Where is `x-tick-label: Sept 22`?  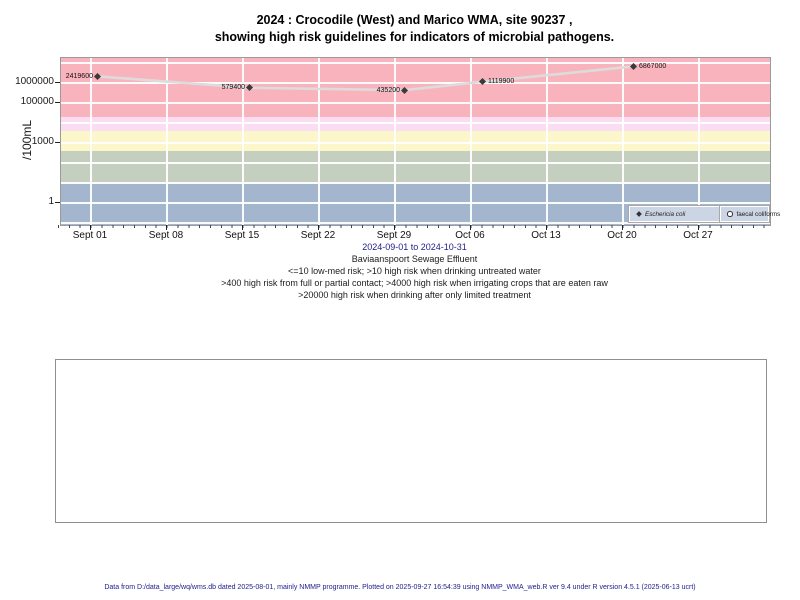
x-tick-label: Sept 22 is located at coordinates (318, 235).